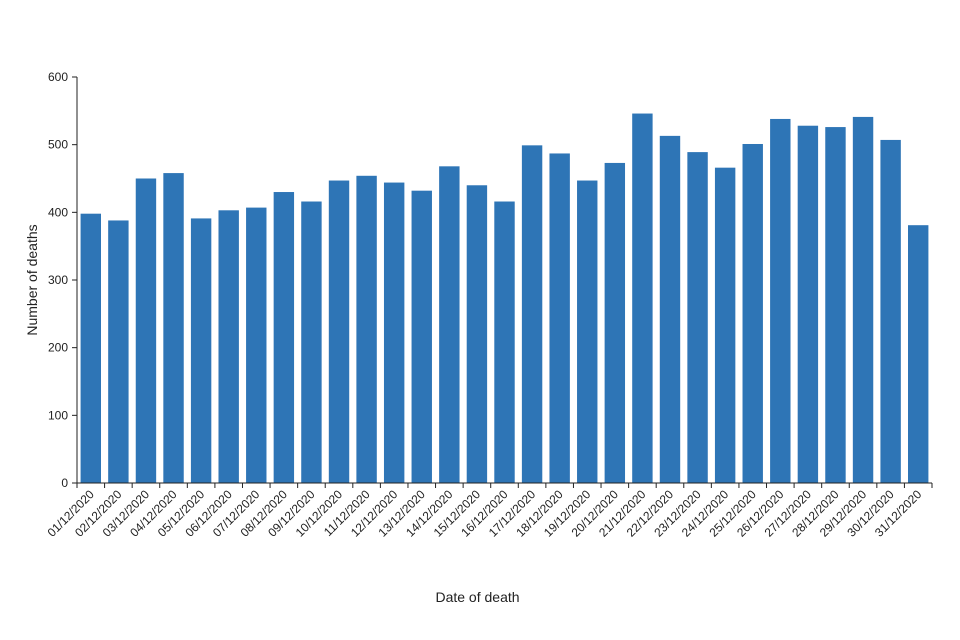 Image resolution: width=960 pixels, height=640 pixels. I want to click on bar-16/12/2020, so click(504, 342).